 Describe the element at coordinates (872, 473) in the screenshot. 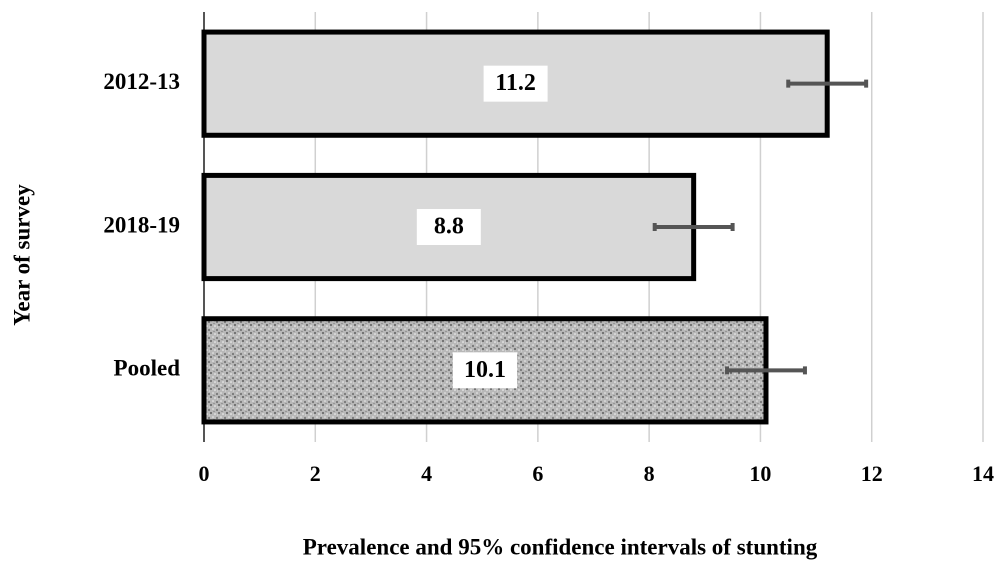

I see `x-tick-label: 12` at that location.